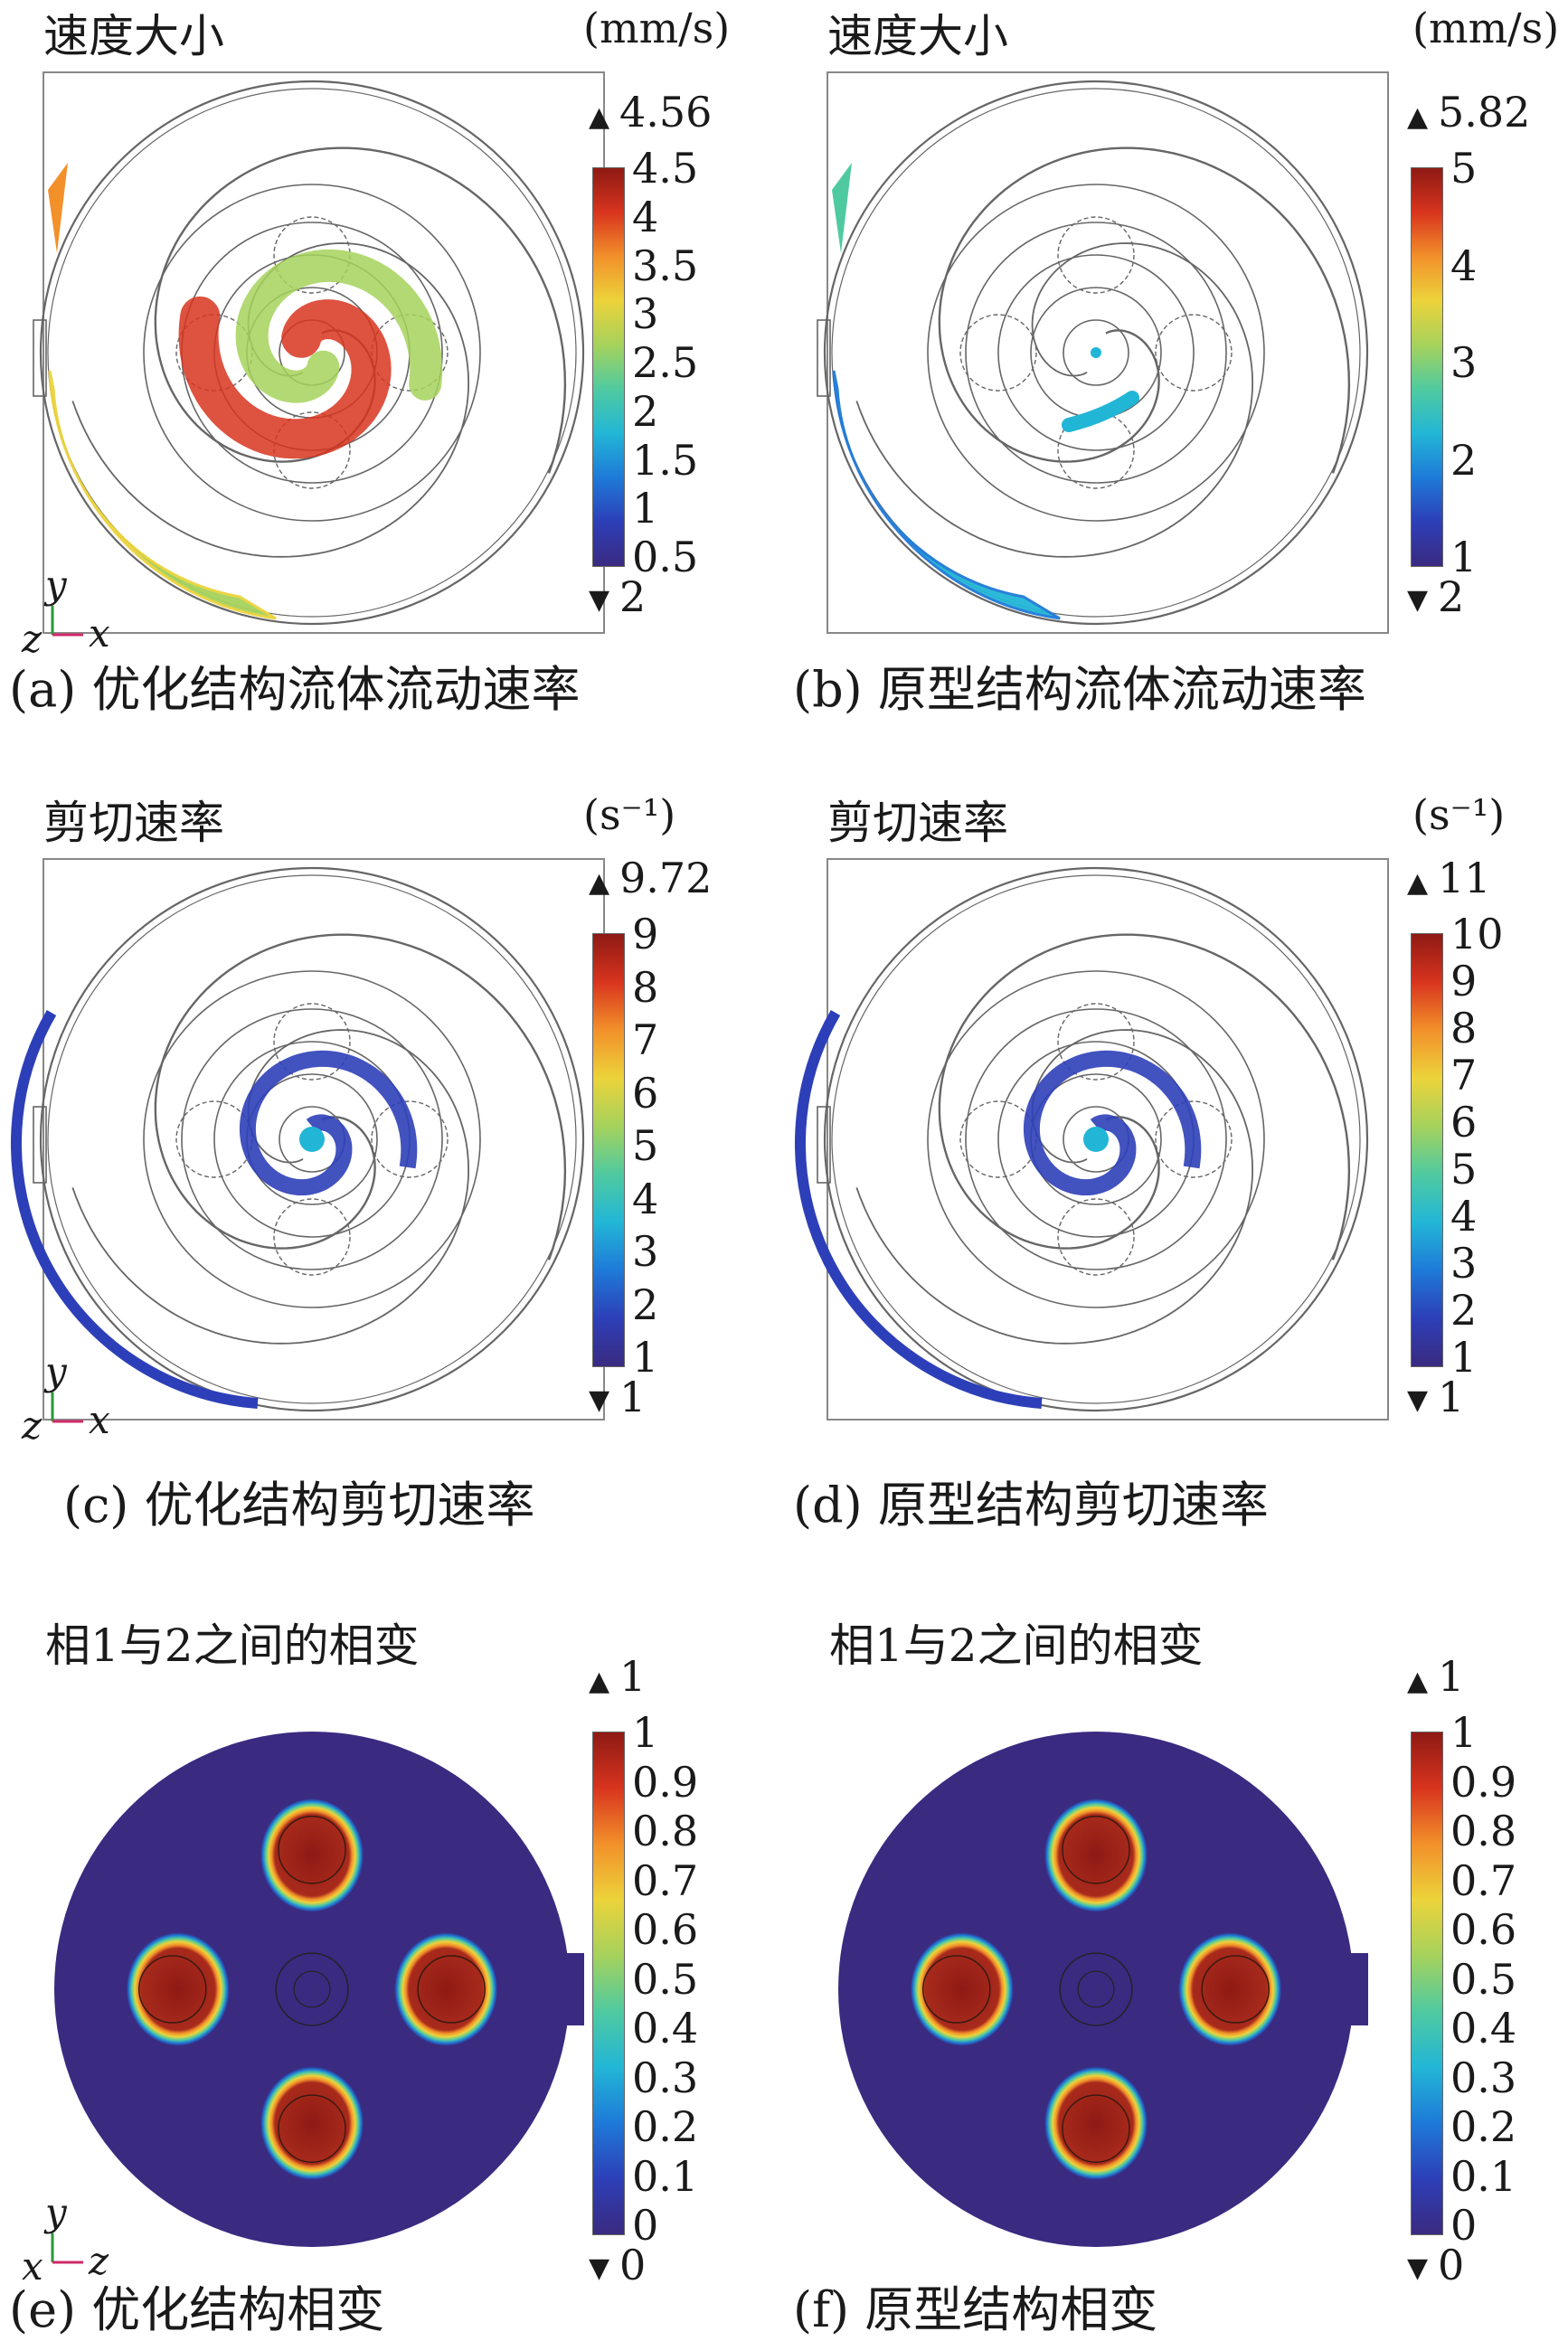  I want to click on colorbar-tick-label: 0.6, so click(665, 1929).